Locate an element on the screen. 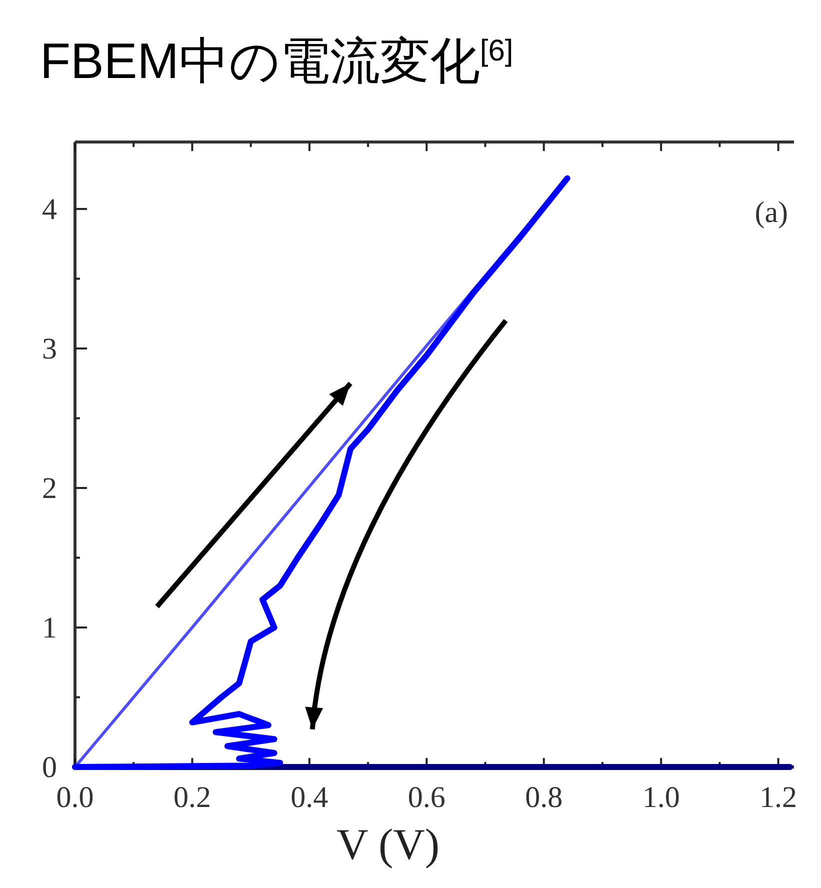 The height and width of the screenshot is (888, 821). annotation: (a) is located at coordinates (771, 212).